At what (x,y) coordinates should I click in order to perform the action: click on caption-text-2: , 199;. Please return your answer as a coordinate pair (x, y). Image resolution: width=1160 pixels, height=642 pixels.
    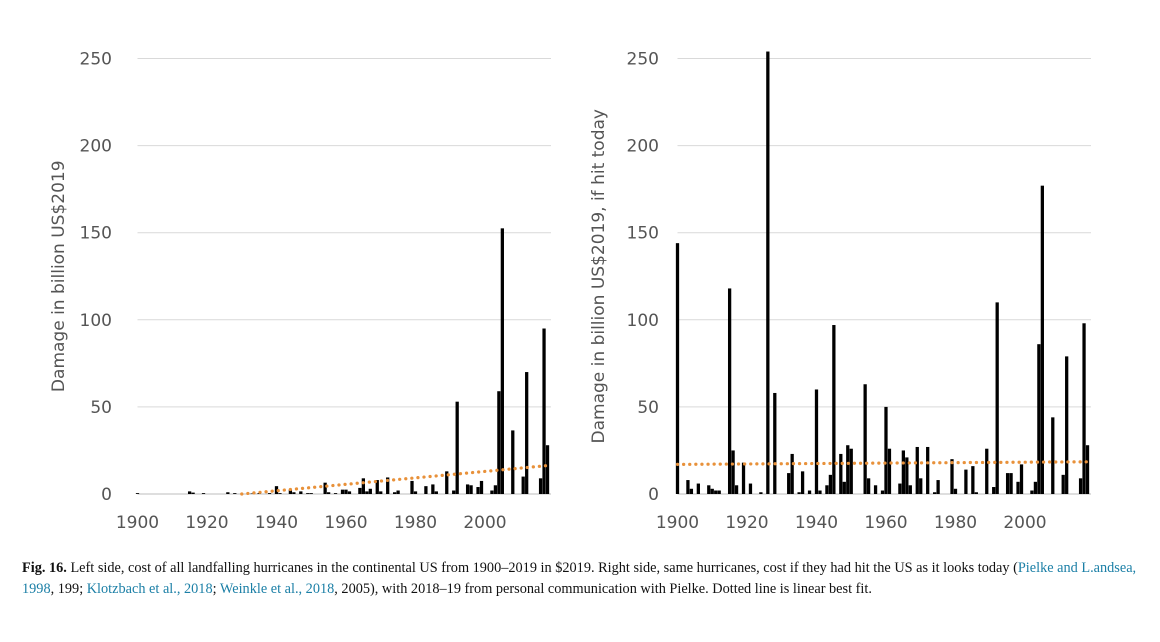
    Looking at the image, I should click on (68, 589).